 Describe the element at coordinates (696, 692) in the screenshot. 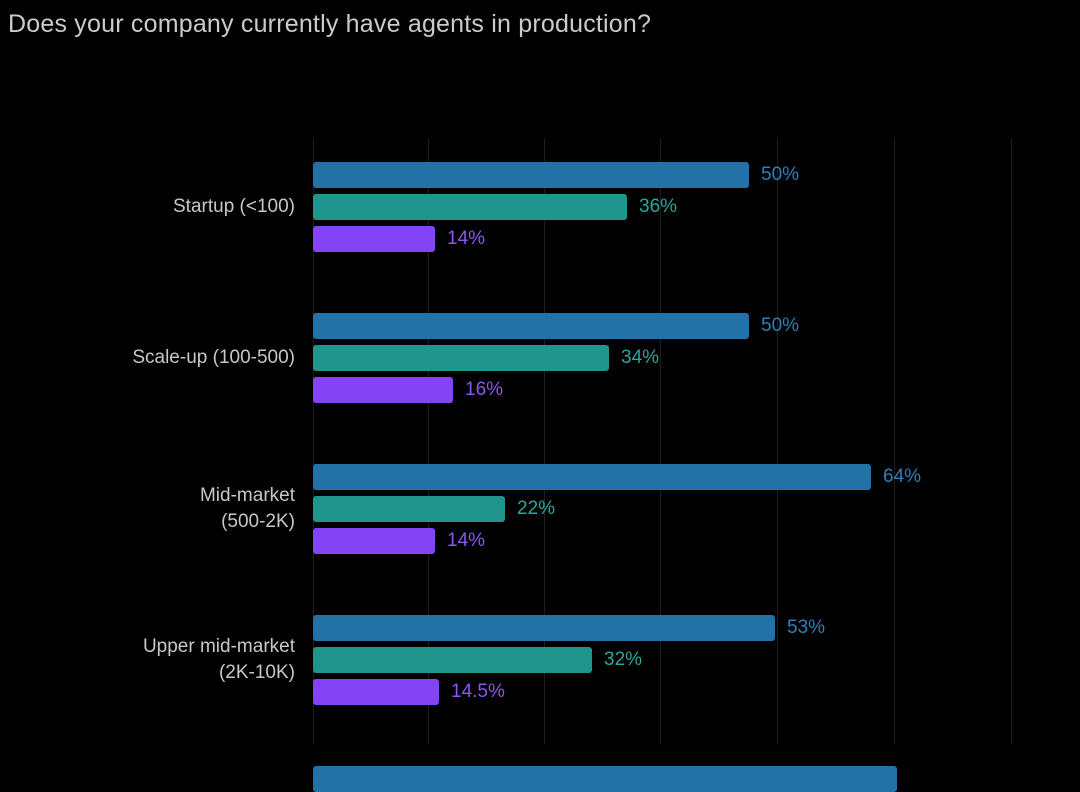

I see `bar-group-item: 14.5%` at that location.